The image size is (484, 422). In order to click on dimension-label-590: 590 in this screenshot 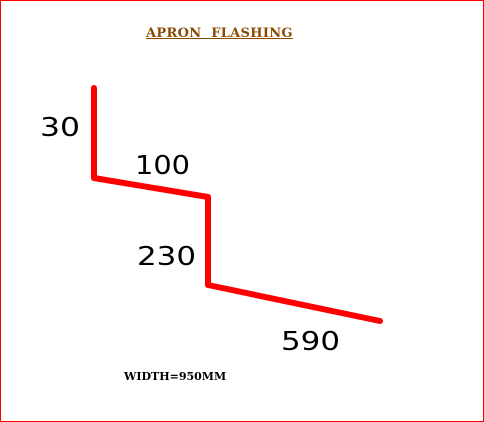, I will do `click(310, 342)`.